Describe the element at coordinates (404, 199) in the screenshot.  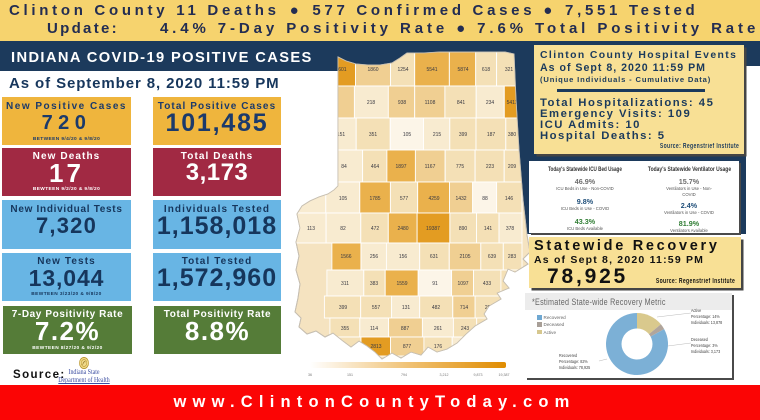
I see `svg-text: 577` at that location.